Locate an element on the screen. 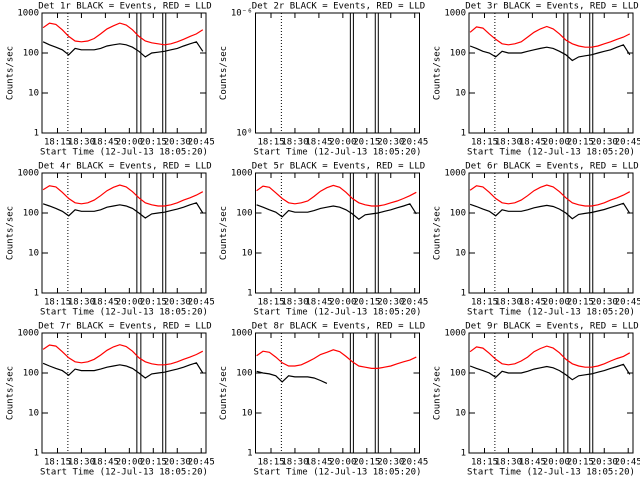  panel-title: Det 4r BLACK = Events, RED = LLD is located at coordinates (124, 167).